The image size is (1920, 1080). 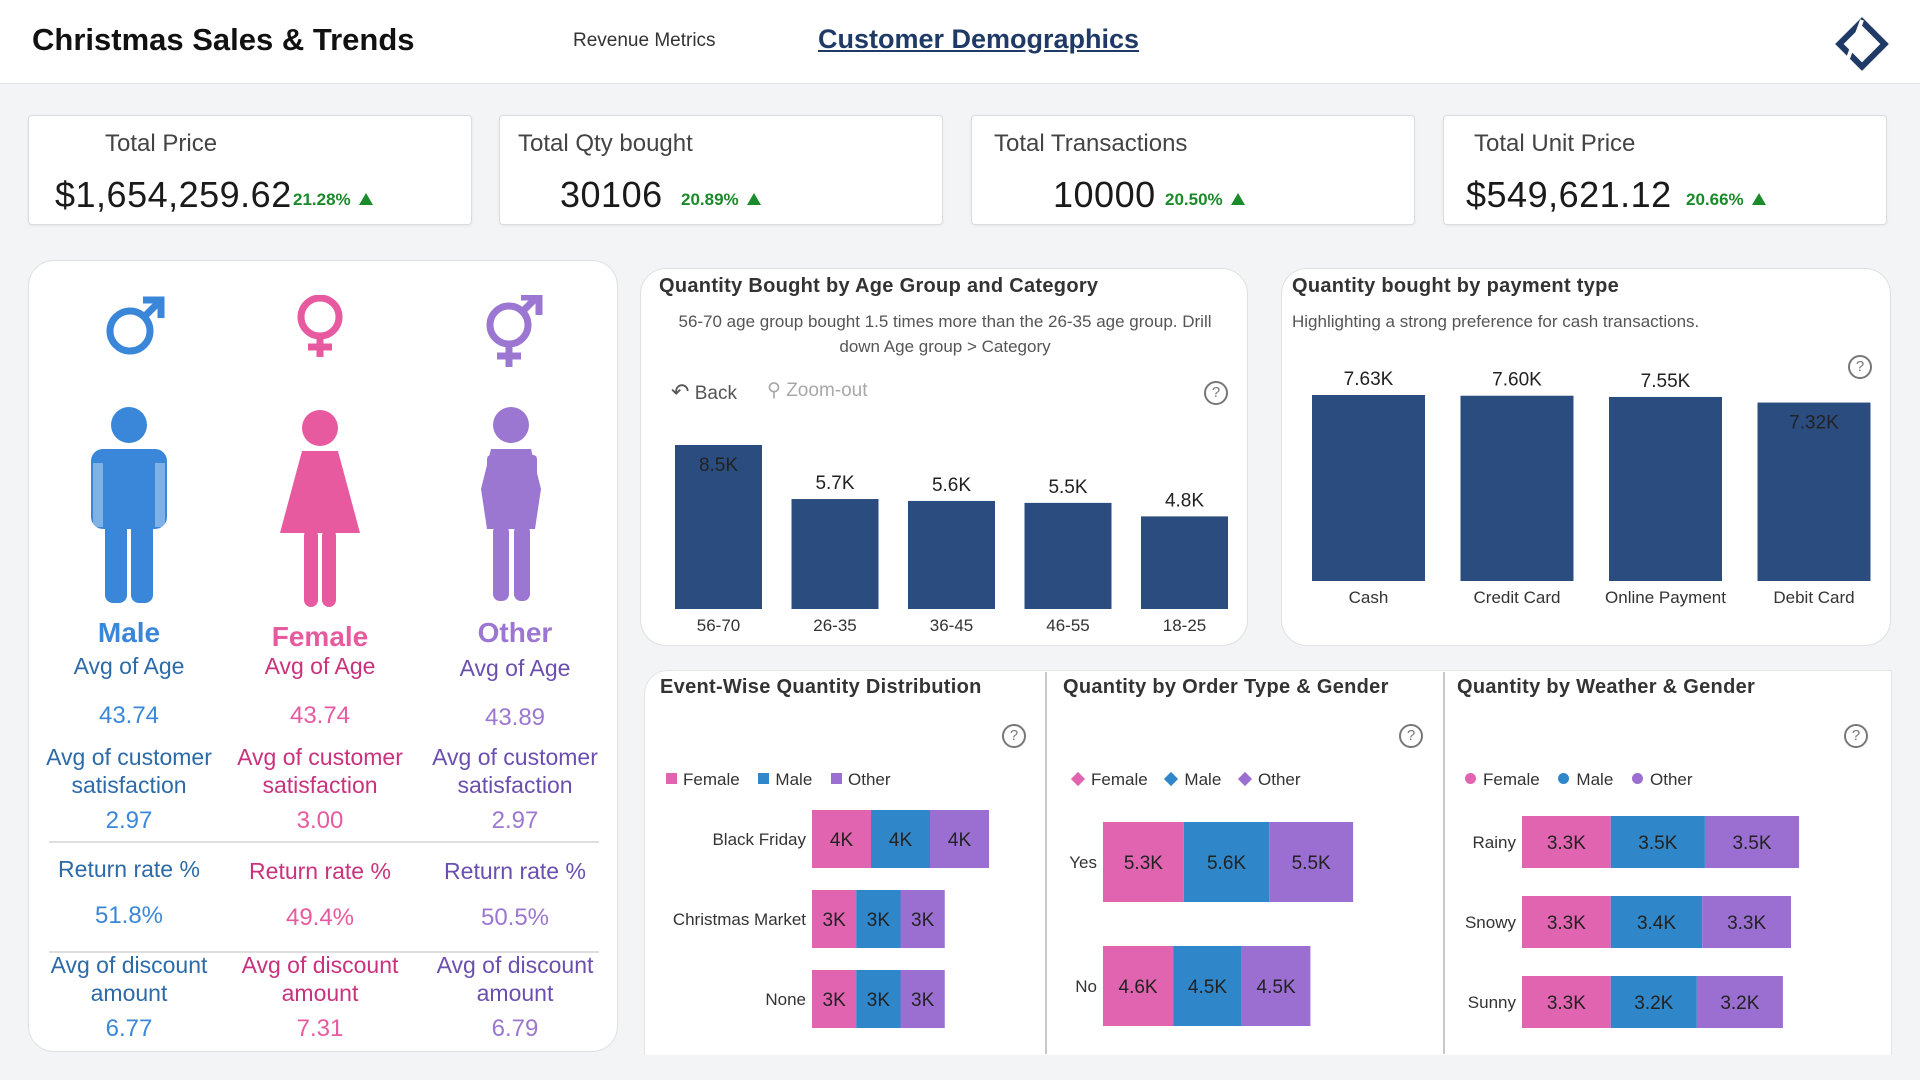 What do you see at coordinates (1862, 44) in the screenshot?
I see `diamond-logo-icon` at bounding box center [1862, 44].